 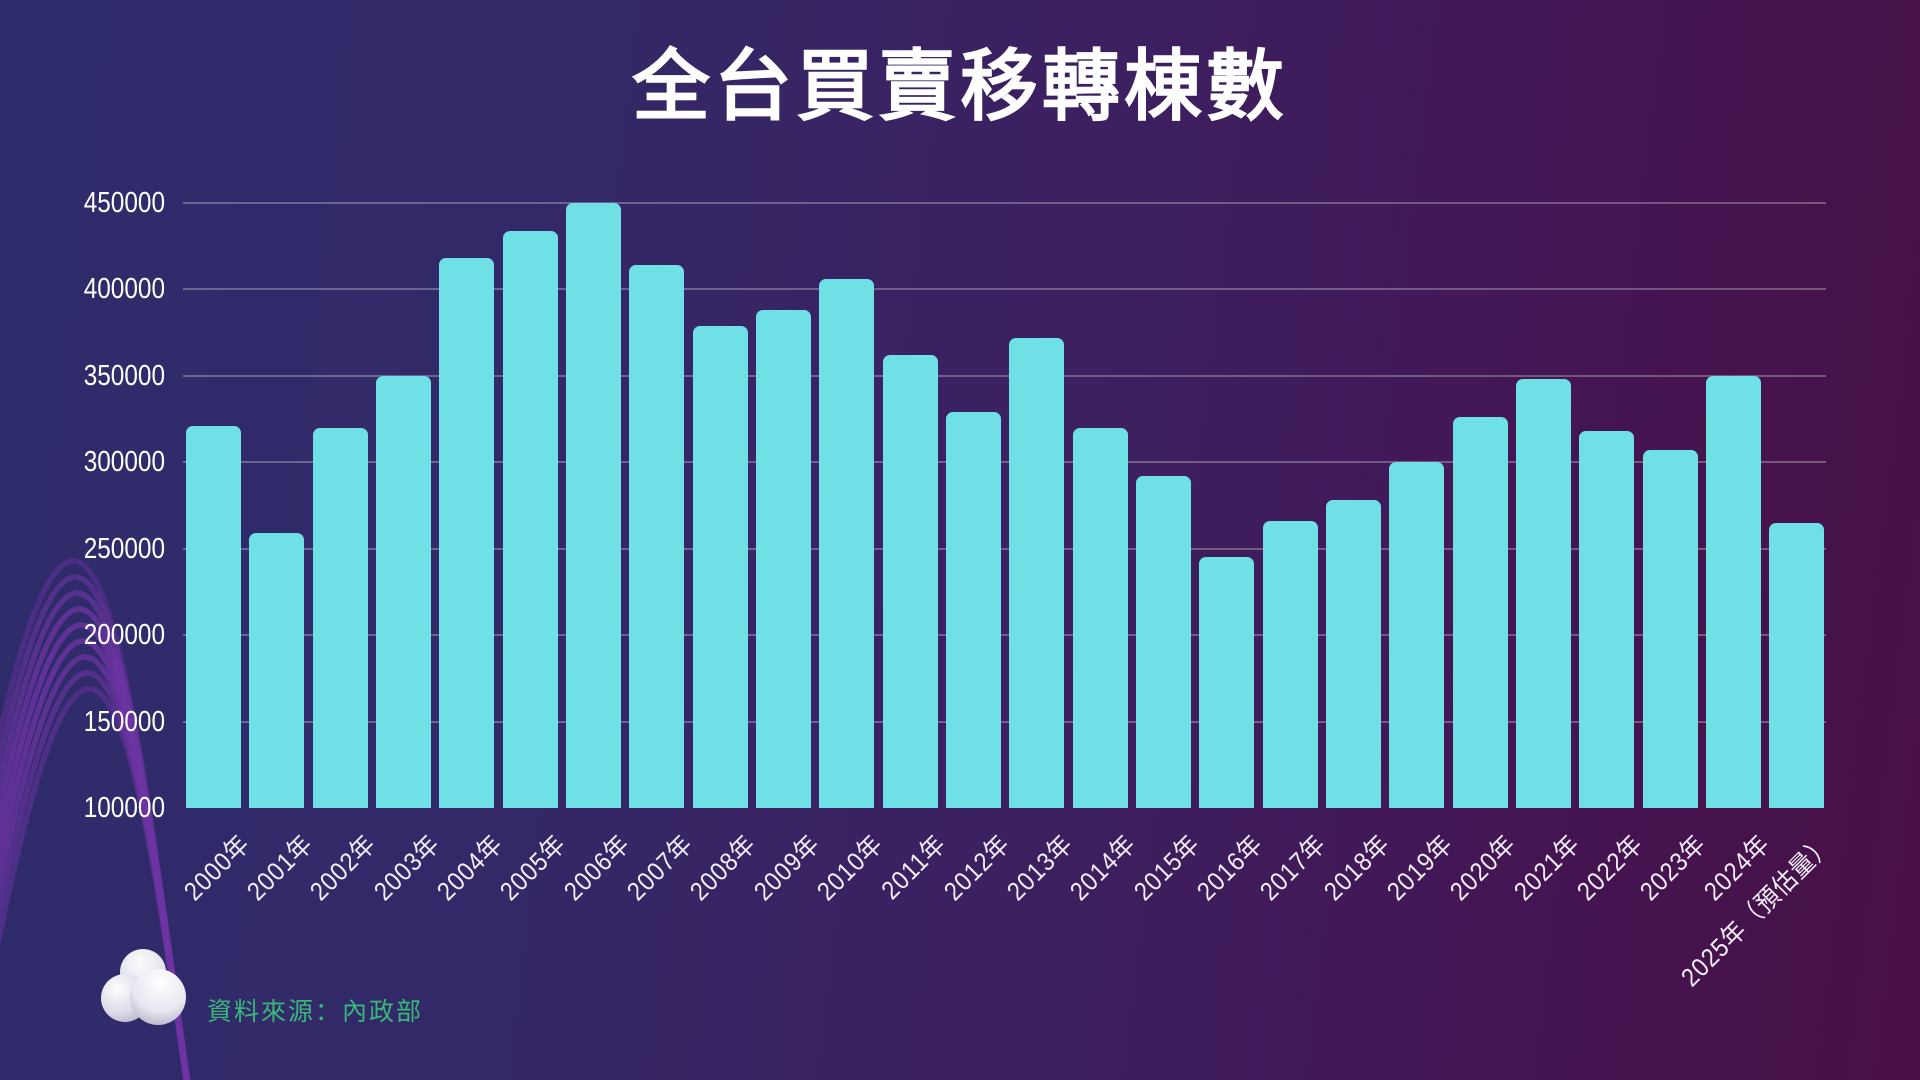 I want to click on x-axis-label: 2013年, so click(x=1039, y=867).